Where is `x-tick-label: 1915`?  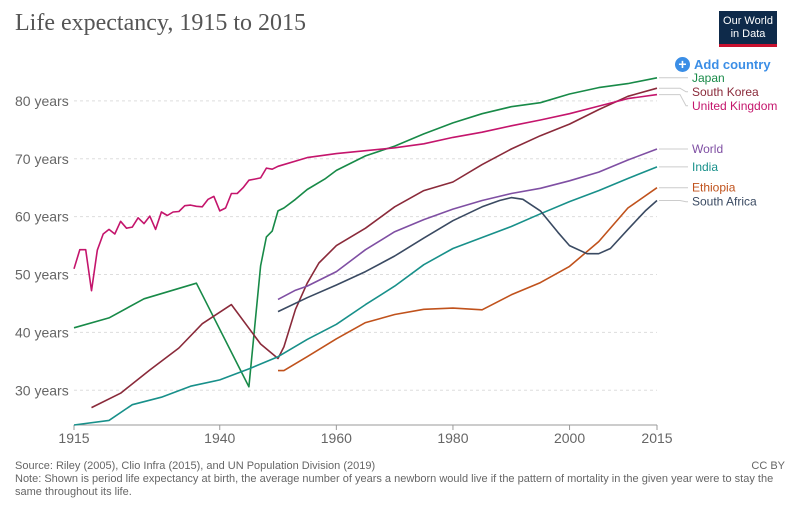 x-tick-label: 1915 is located at coordinates (73, 438).